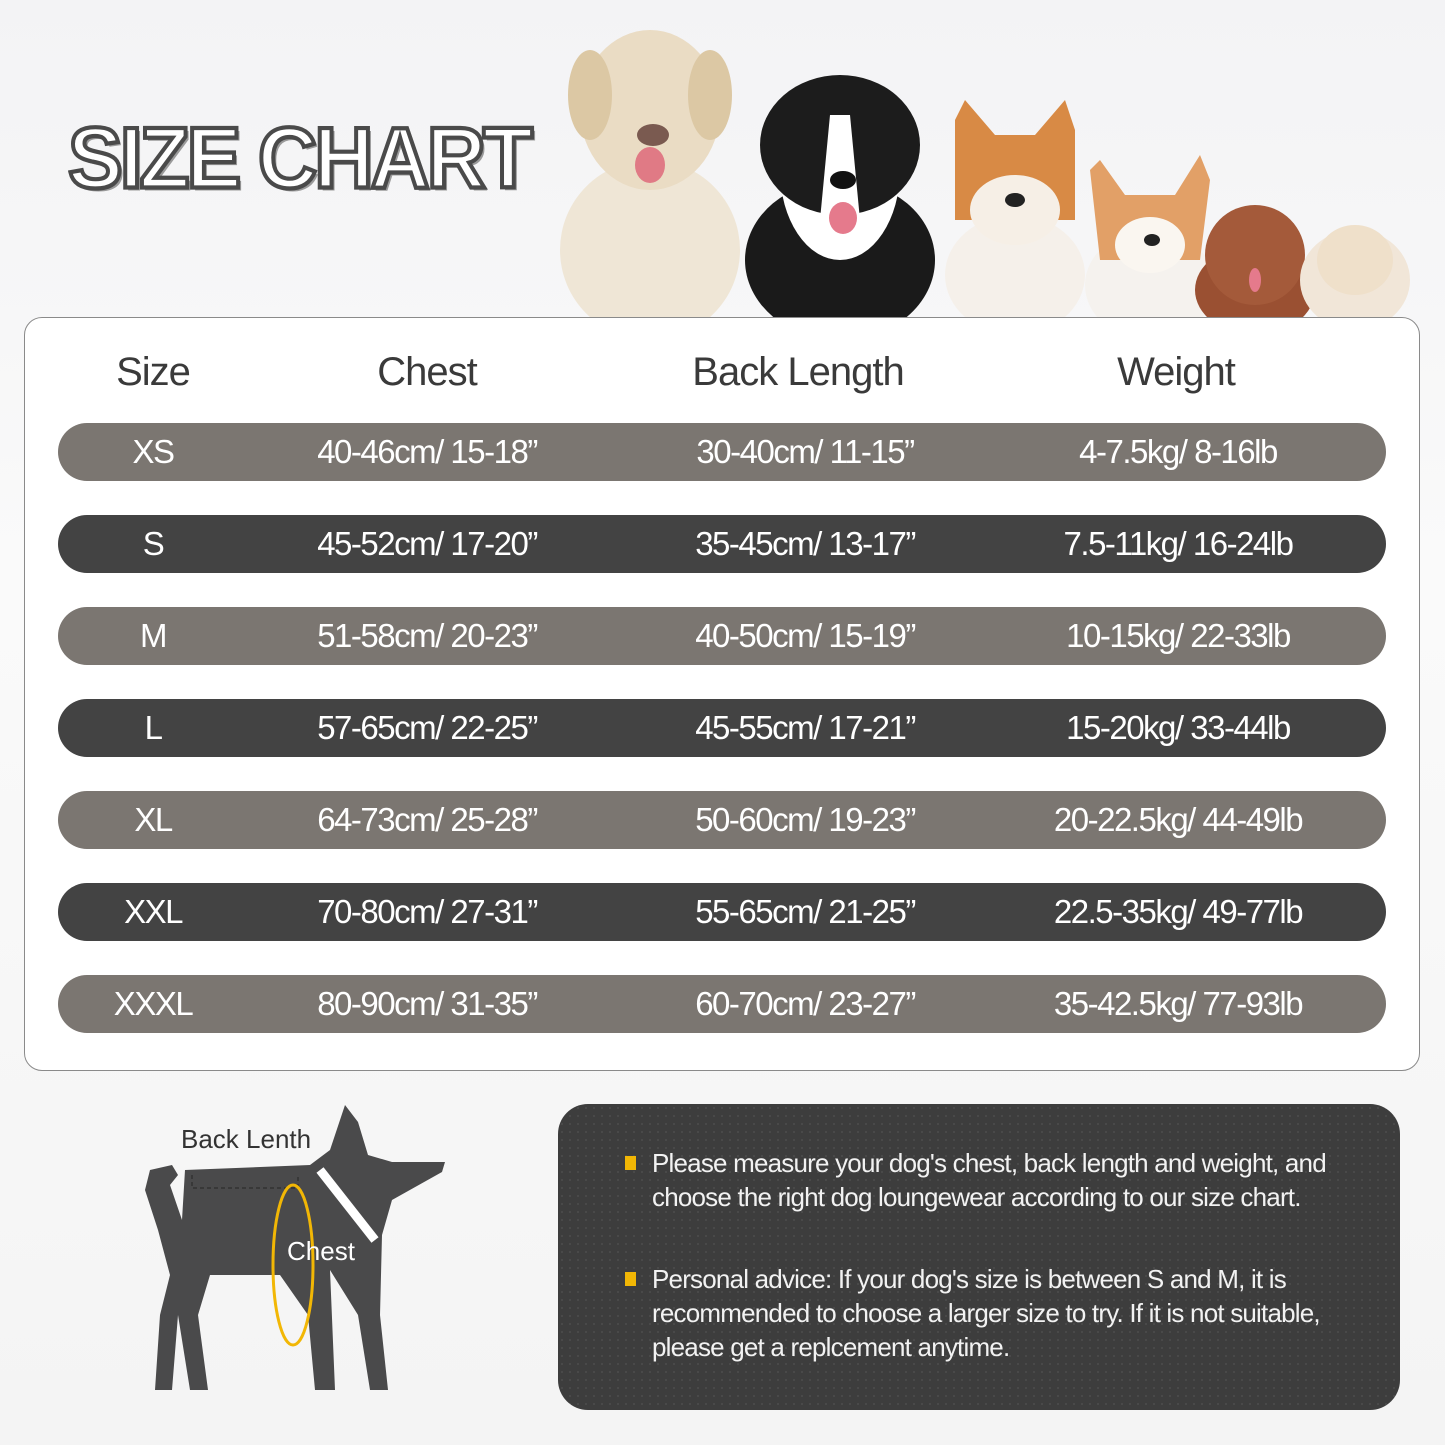  Describe the element at coordinates (154, 635) in the screenshot. I see `size-cell: M` at that location.